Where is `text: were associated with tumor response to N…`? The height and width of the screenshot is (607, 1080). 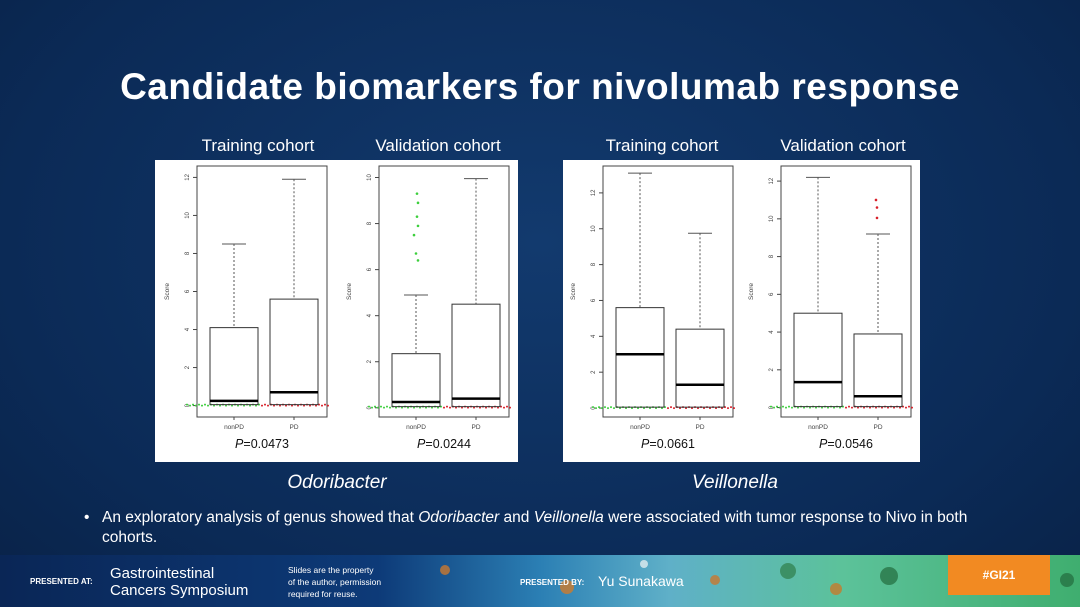 text: were associated with tumor response to N… is located at coordinates (535, 527).